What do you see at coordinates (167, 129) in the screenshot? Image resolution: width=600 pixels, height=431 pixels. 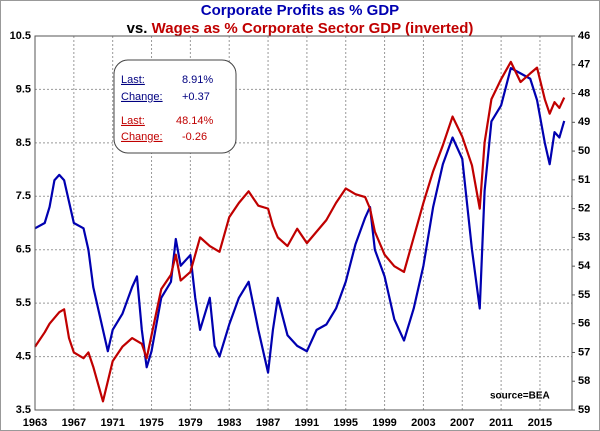 I see `annotation-wages: Last: 48.14% Change: -0.26` at bounding box center [167, 129].